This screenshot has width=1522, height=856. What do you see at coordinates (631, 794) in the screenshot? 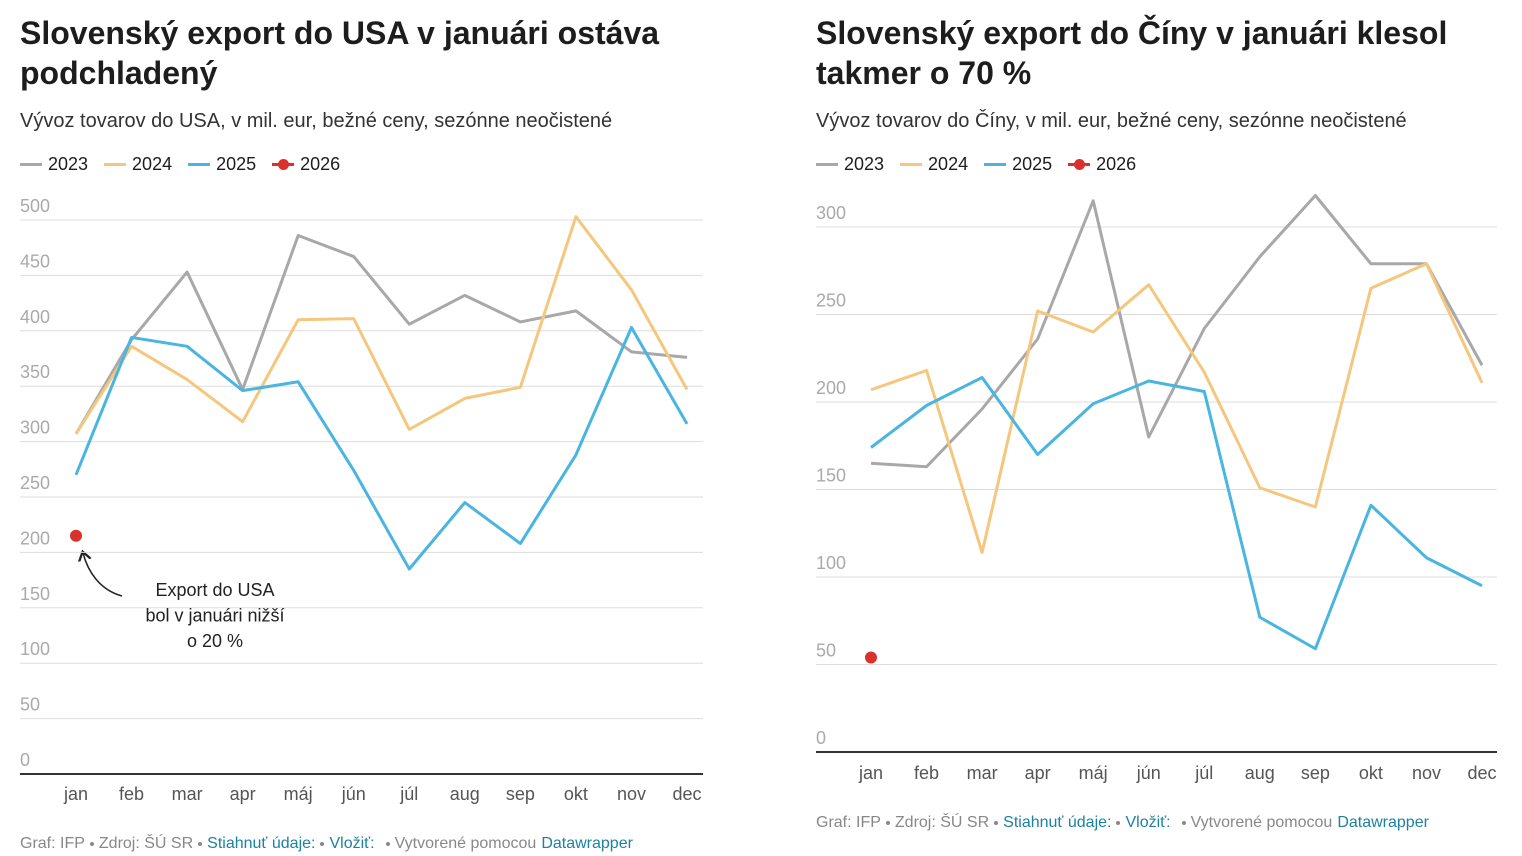
I see `x-tick-label: nov` at bounding box center [631, 794].